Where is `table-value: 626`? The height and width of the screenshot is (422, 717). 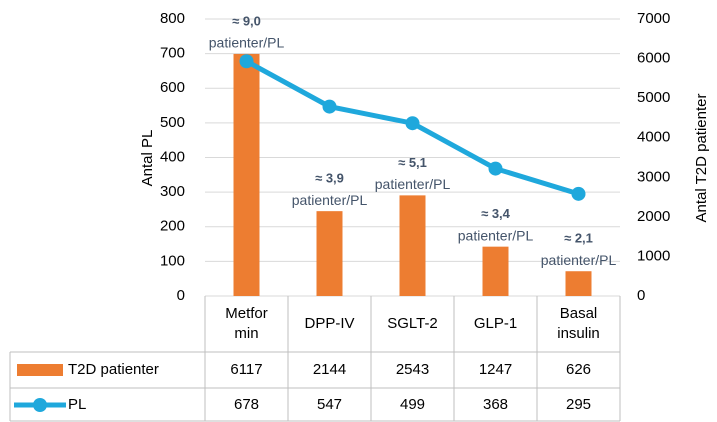
table-value: 626 is located at coordinates (578, 369).